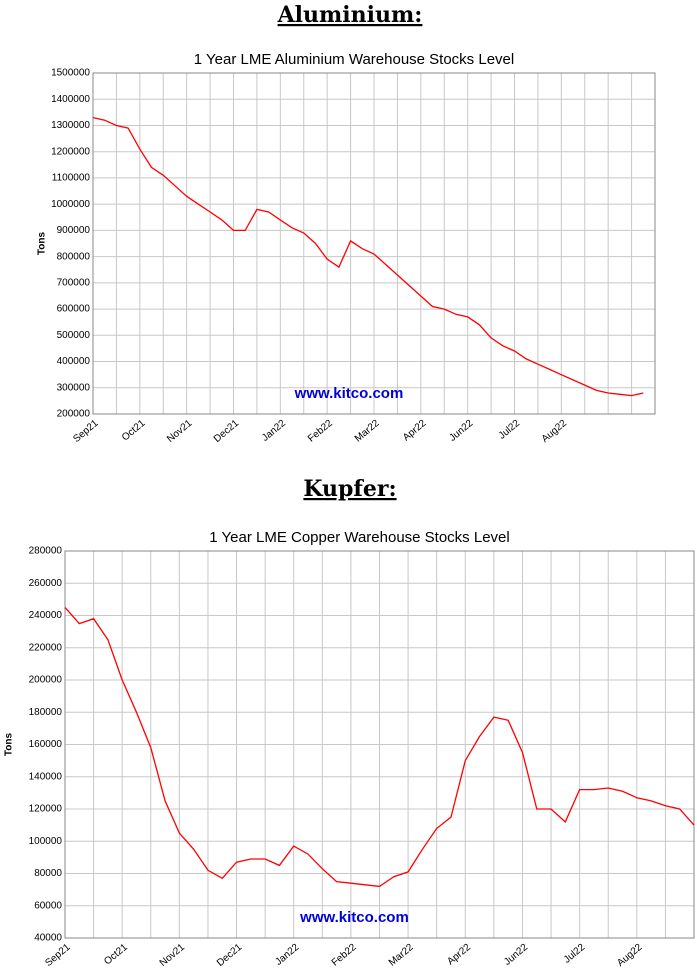 The image size is (697, 976). I want to click on y-tick-label: 260000, so click(46, 583).